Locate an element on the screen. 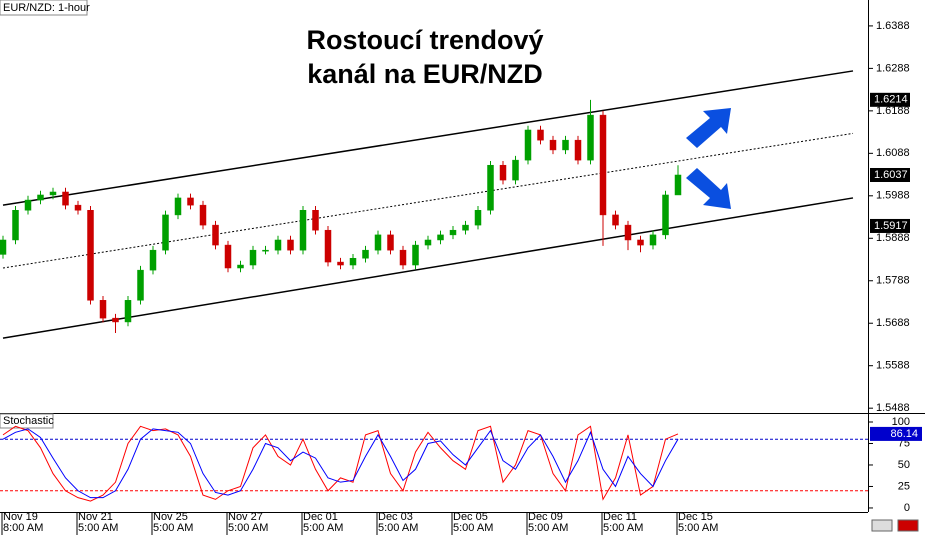 The image size is (925, 535). indicator-label: Stochastic is located at coordinates (28, 421).